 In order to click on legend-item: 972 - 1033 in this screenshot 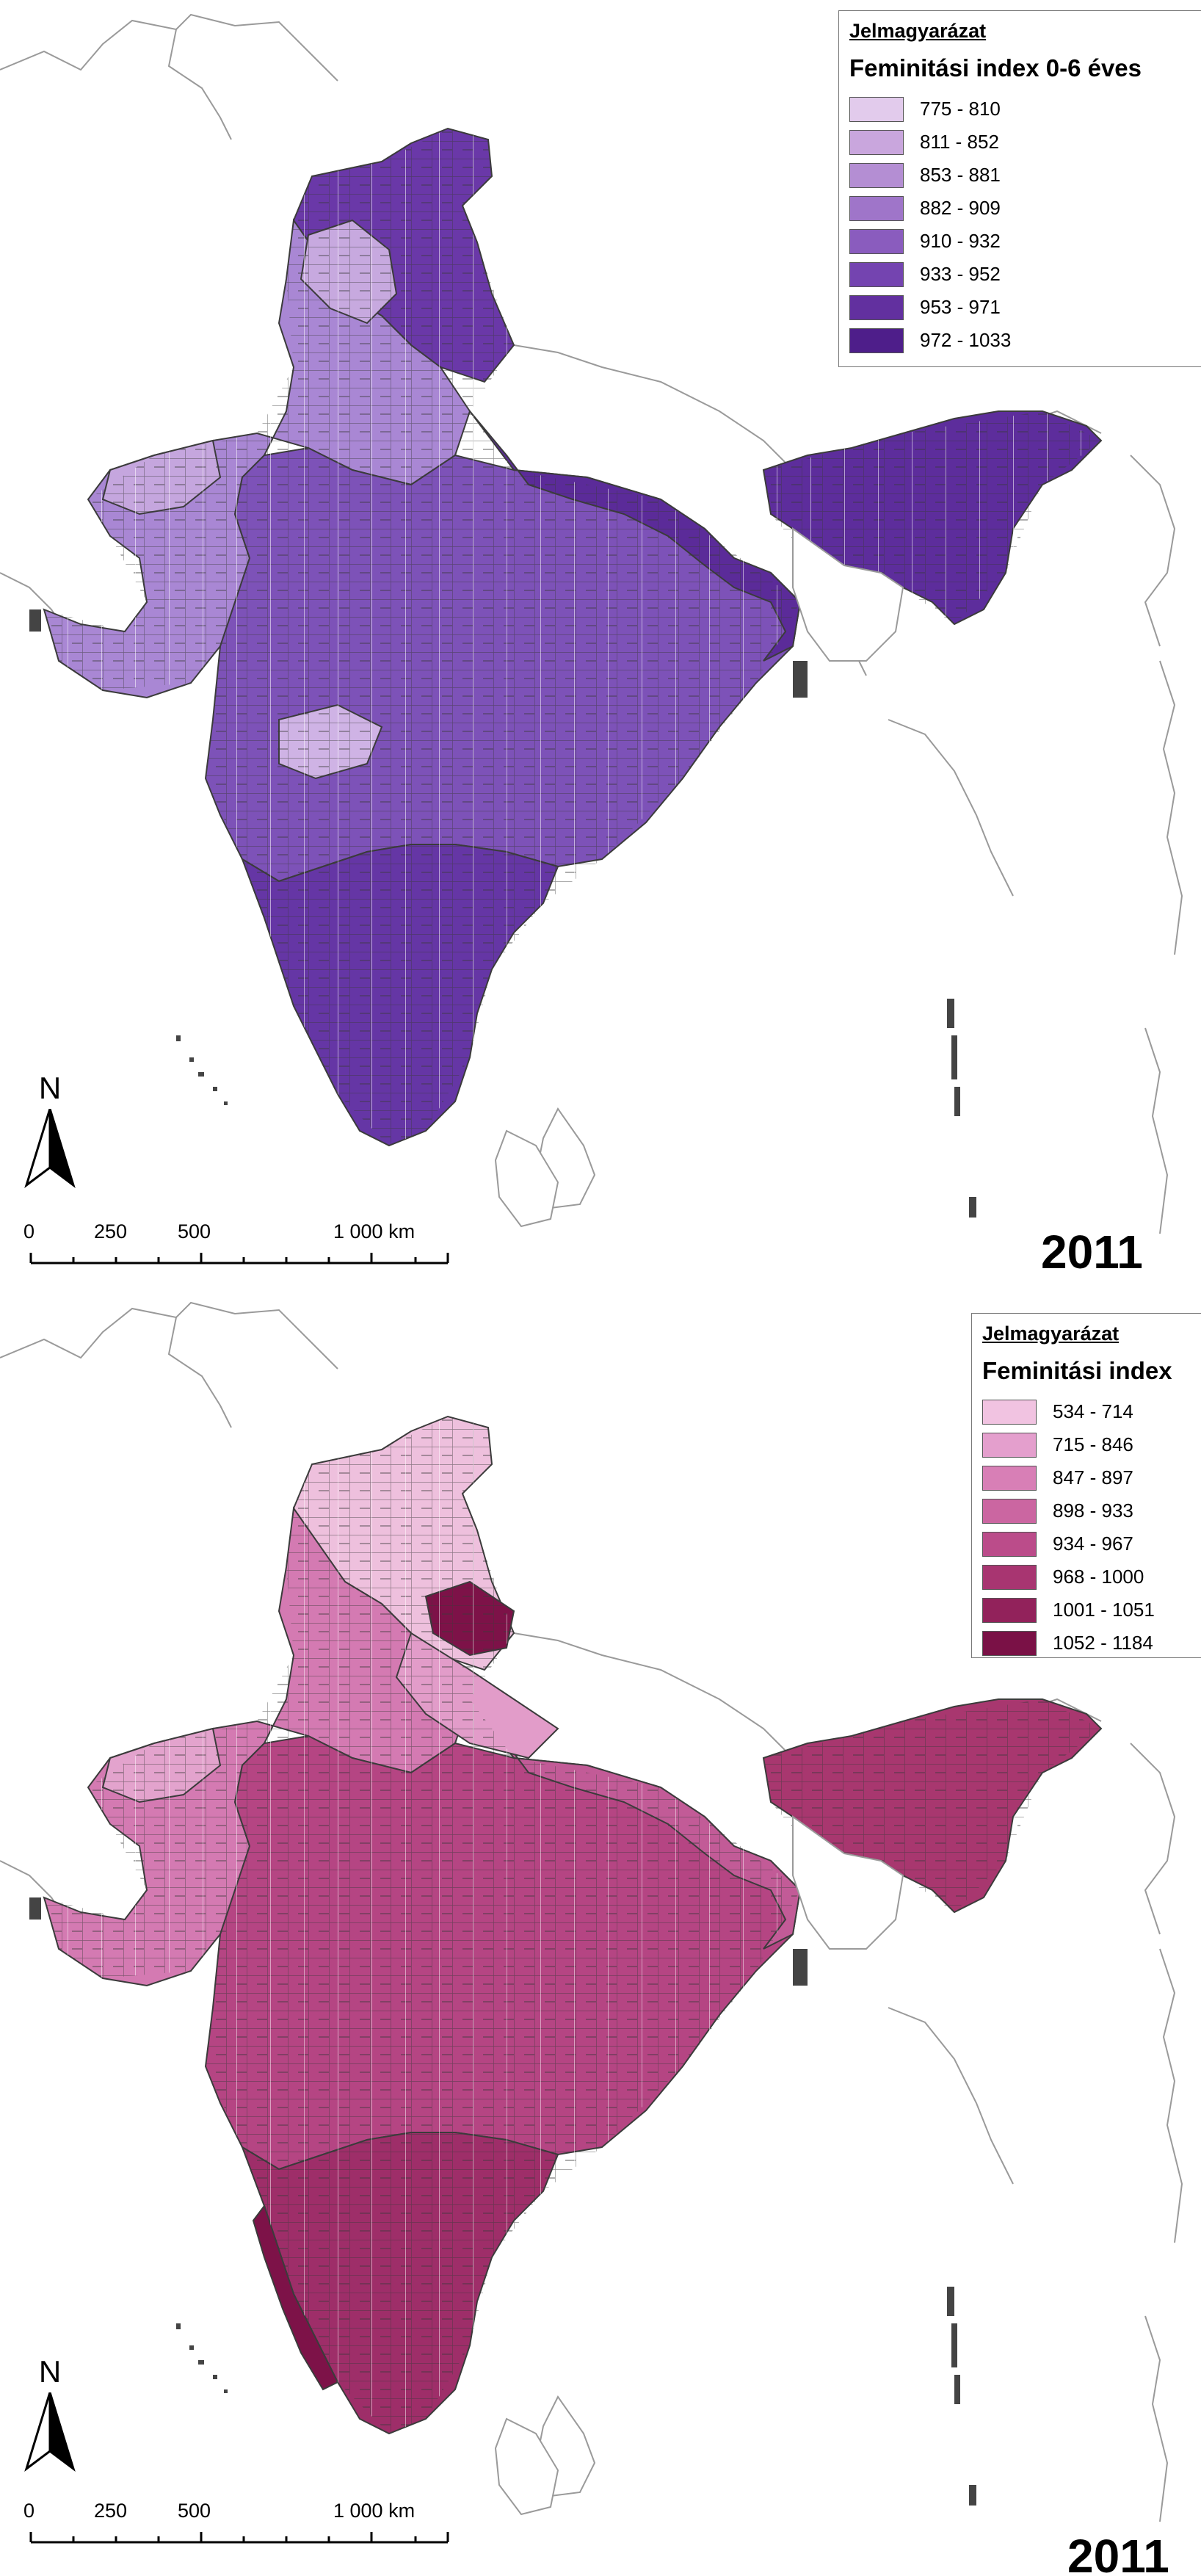, I will do `click(1020, 340)`.